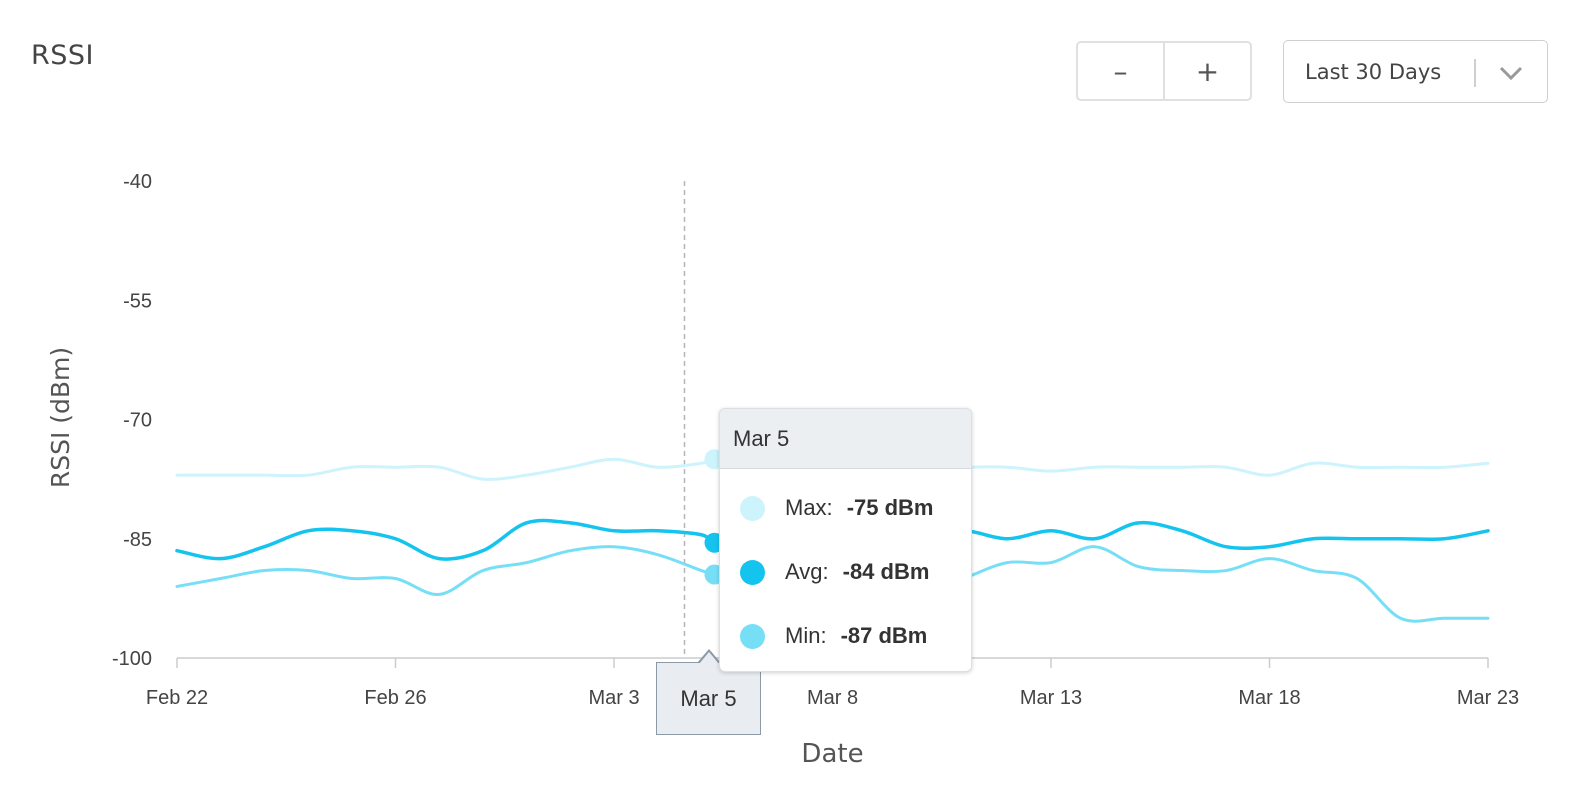 The height and width of the screenshot is (792, 1572). What do you see at coordinates (132, 659) in the screenshot?
I see `y-tick-label: -100` at bounding box center [132, 659].